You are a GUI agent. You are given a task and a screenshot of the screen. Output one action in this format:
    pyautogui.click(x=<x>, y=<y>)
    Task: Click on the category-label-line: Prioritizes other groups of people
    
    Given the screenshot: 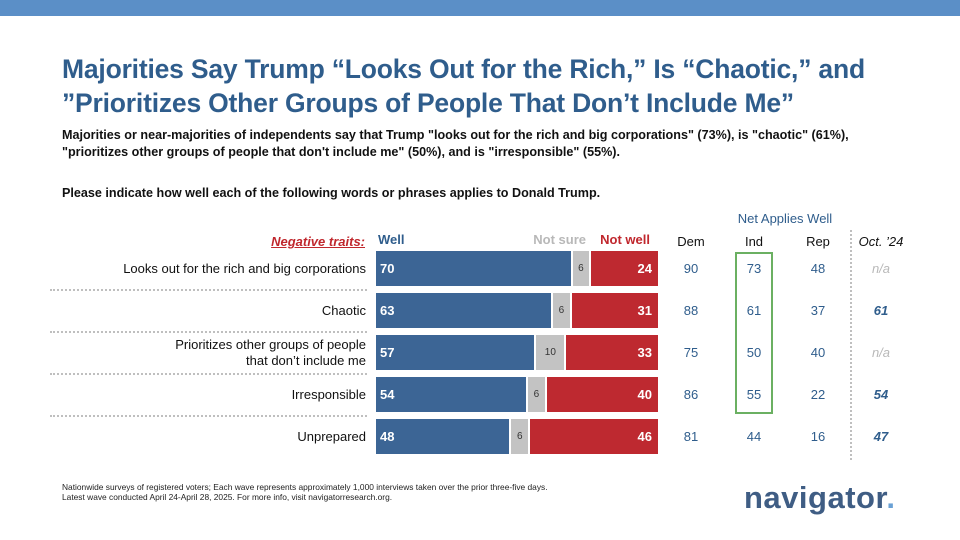 What is the action you would take?
    pyautogui.click(x=270, y=344)
    